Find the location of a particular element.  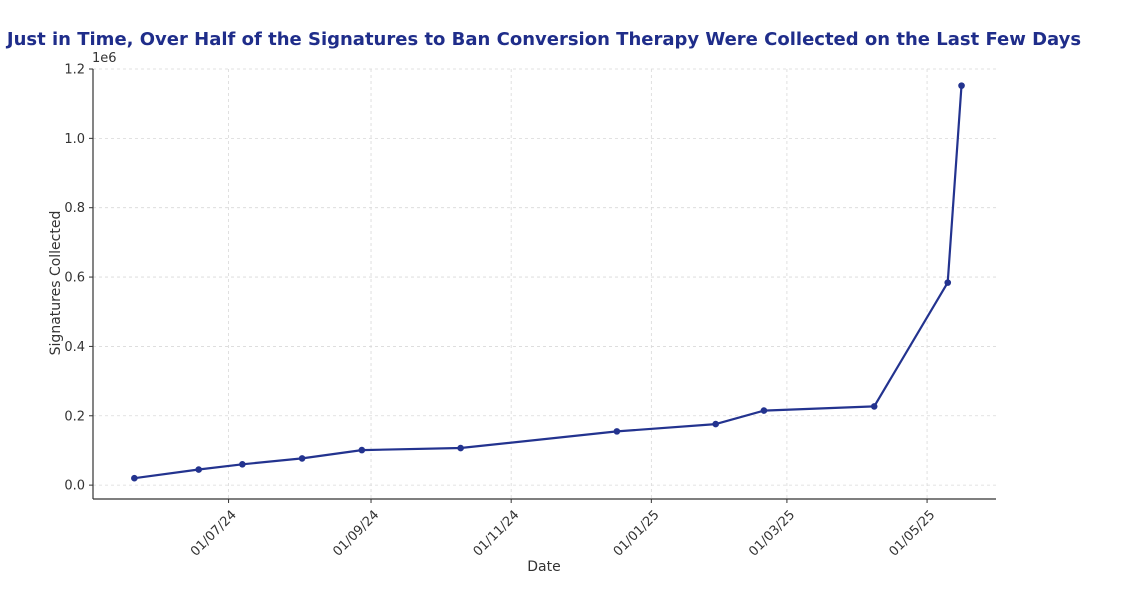

x-tick-label: 01/01/25 is located at coordinates (637, 534).